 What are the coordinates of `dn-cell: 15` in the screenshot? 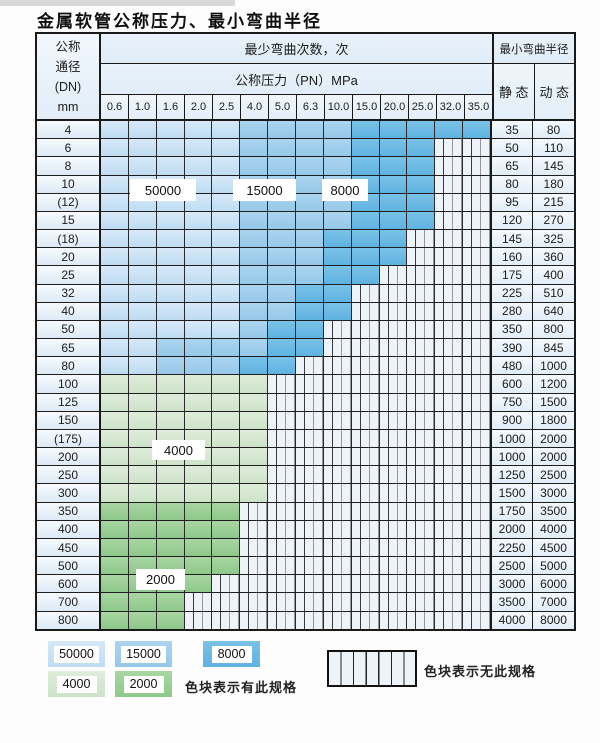 It's located at (69, 220).